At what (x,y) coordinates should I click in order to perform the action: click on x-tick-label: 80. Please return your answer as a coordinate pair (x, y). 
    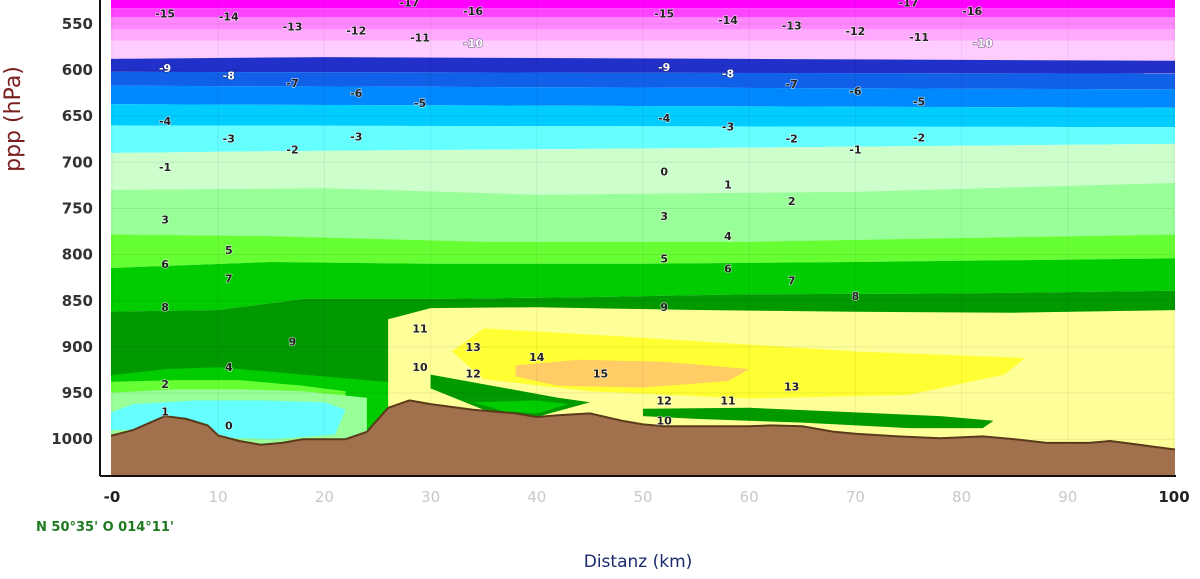
    Looking at the image, I should click on (961, 497).